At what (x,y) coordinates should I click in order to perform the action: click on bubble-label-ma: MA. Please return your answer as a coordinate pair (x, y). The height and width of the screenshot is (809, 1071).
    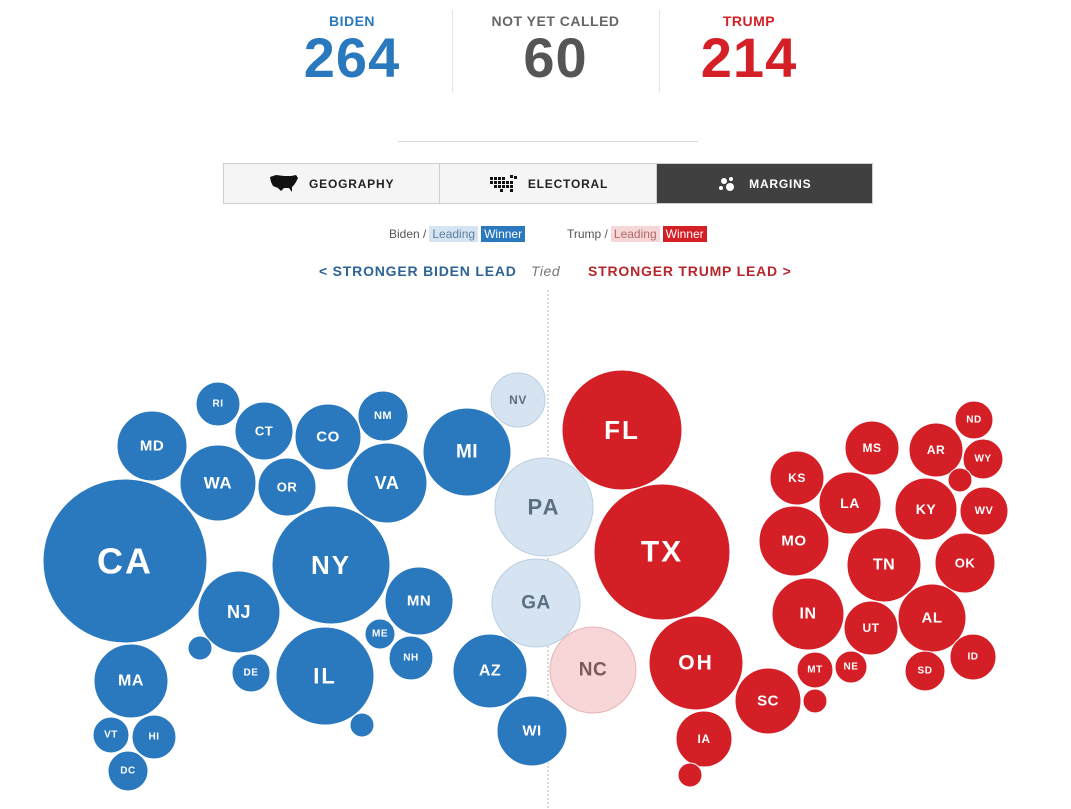
    Looking at the image, I should click on (131, 681).